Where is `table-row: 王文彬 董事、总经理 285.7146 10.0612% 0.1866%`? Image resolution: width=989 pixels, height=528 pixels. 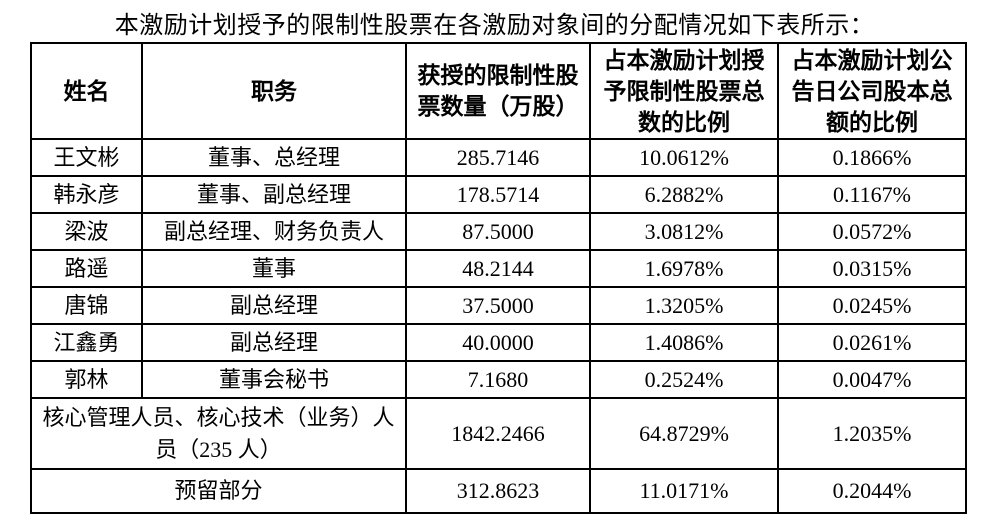
table-row: 王文彬 董事、总经理 285.7146 10.0612% 0.1866% is located at coordinates (498, 157).